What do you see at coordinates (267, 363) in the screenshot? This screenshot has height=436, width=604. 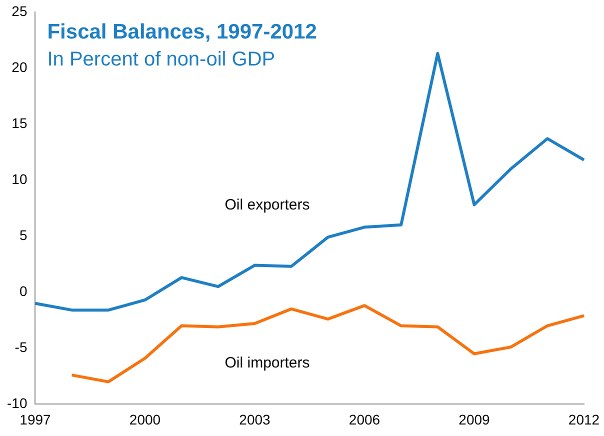 I see `series-label: Oil importers` at bounding box center [267, 363].